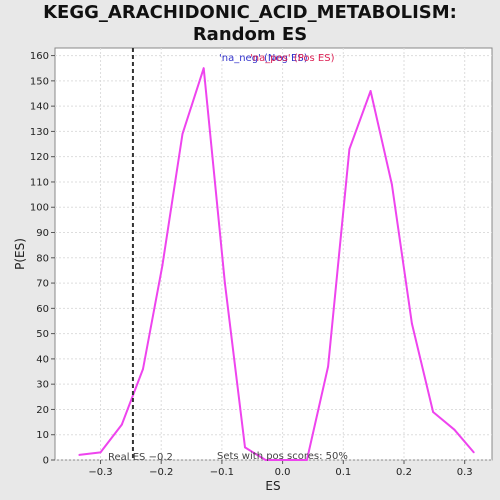 The image size is (500, 500). What do you see at coordinates (404, 472) in the screenshot?
I see `x-tick-label: 0.2` at bounding box center [404, 472].